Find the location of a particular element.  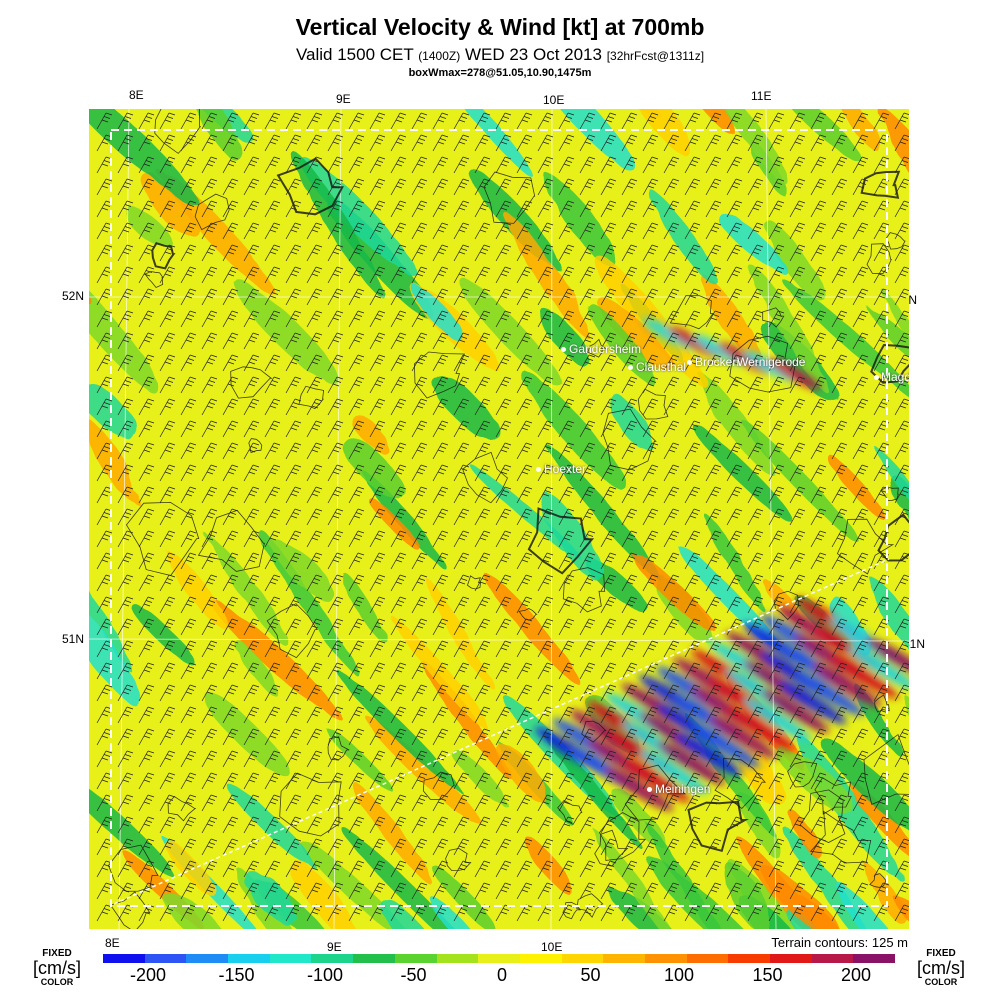

box-wmax-label: boxWmax=278@51.05,10.90,1475m is located at coordinates (500, 73).